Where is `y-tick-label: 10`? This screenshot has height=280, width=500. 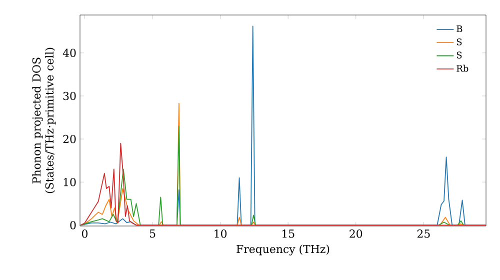
y-tick-label: 10 is located at coordinates (70, 182).